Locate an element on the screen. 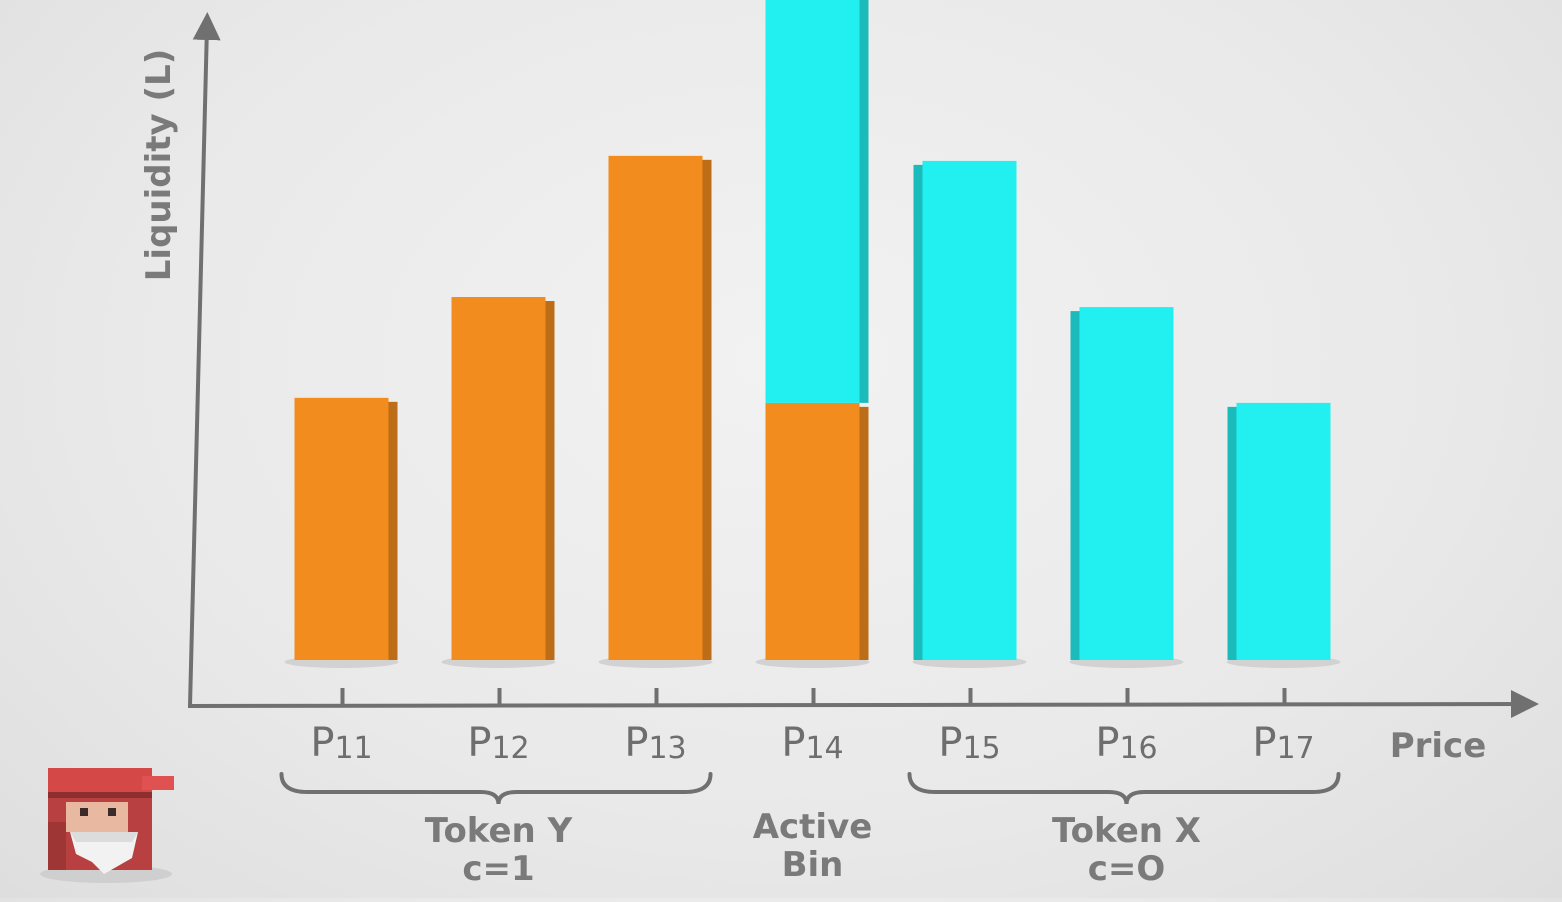  tick-label-index: 17 is located at coordinates (1295, 748).